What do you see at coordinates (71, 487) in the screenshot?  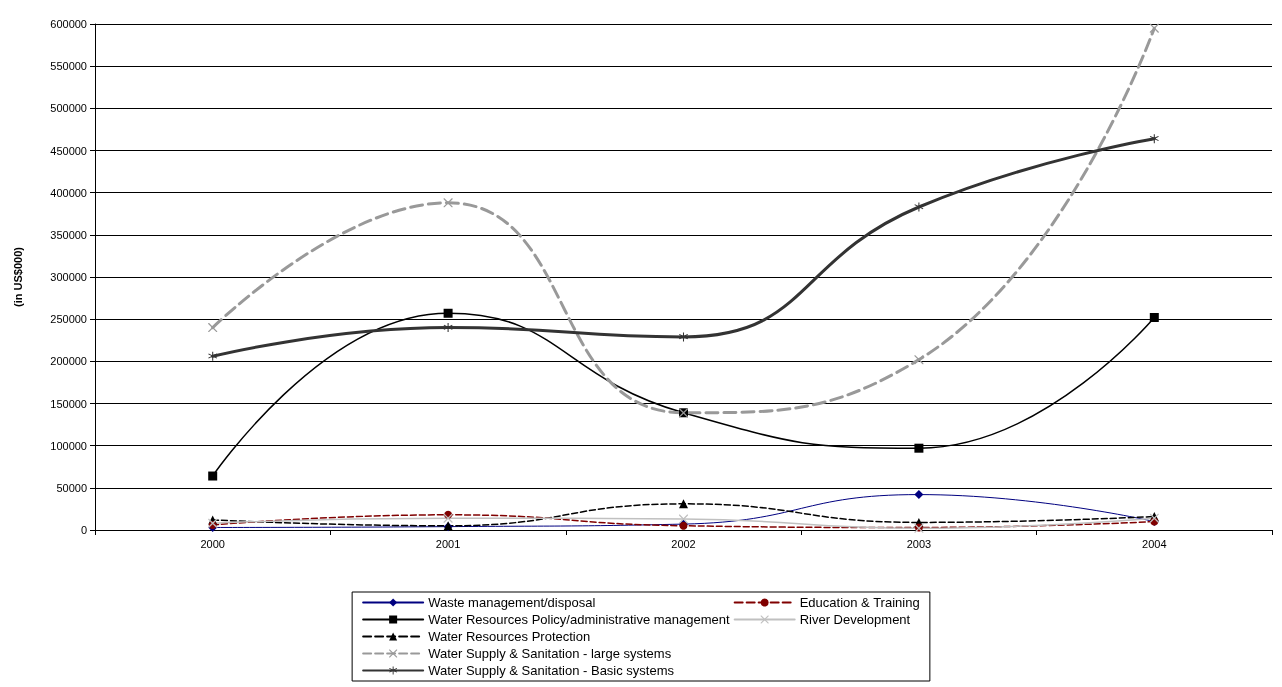 I see `y-tick-label: 50000` at bounding box center [71, 487].